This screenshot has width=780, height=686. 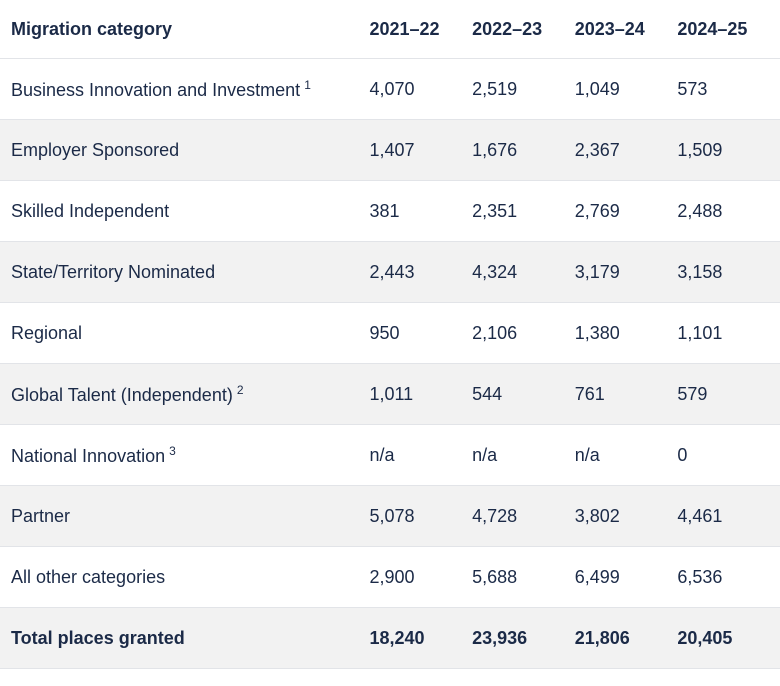 I want to click on table-row: All other categories 2,900 5,688 6,499 6,536, so click(x=390, y=577).